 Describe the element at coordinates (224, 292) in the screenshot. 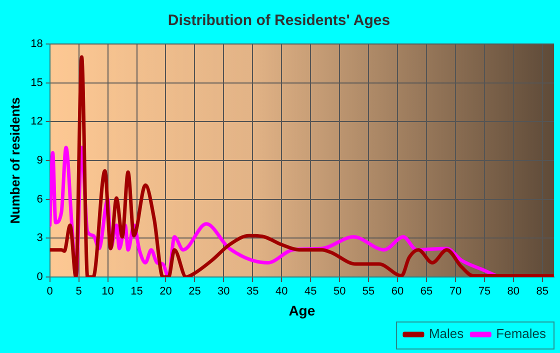

I see `x-tick-label: 30` at that location.